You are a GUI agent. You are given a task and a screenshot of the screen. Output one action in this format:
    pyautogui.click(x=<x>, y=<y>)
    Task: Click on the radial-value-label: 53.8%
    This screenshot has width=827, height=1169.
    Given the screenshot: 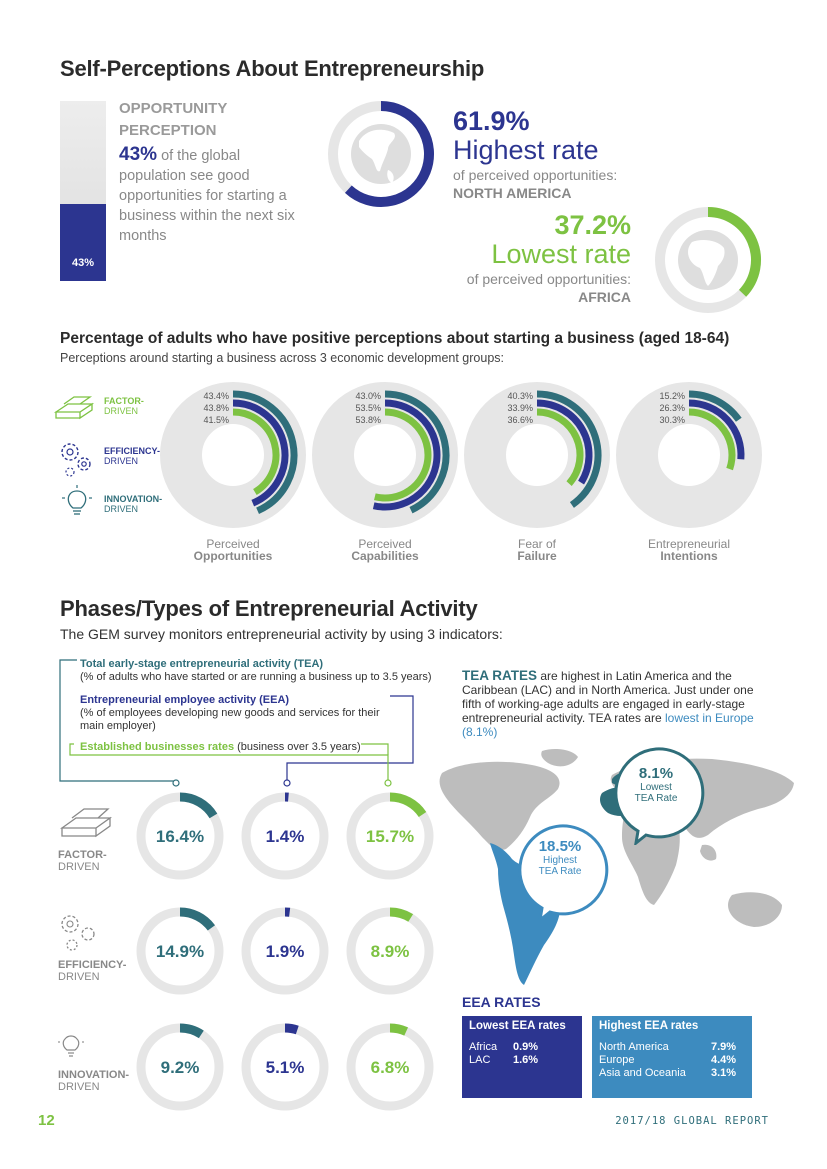 What is the action you would take?
    pyautogui.click(x=368, y=420)
    